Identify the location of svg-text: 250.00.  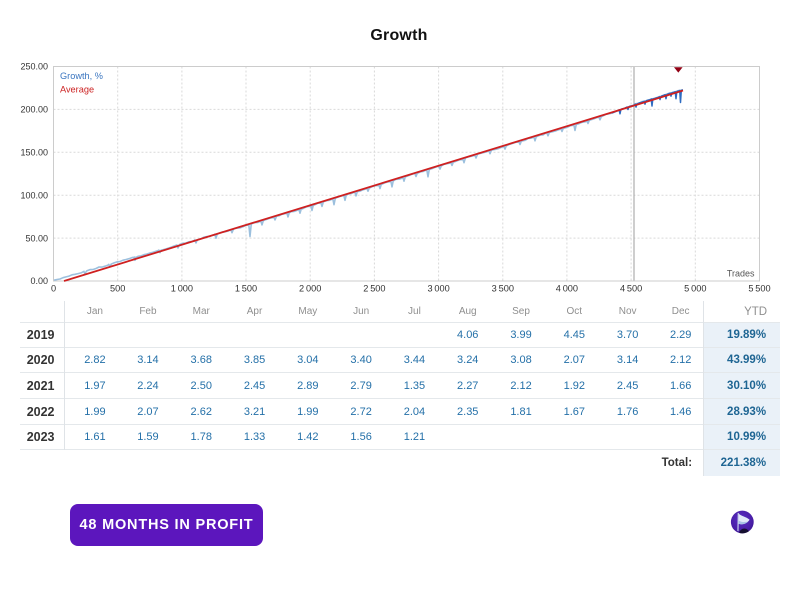
(34, 67).